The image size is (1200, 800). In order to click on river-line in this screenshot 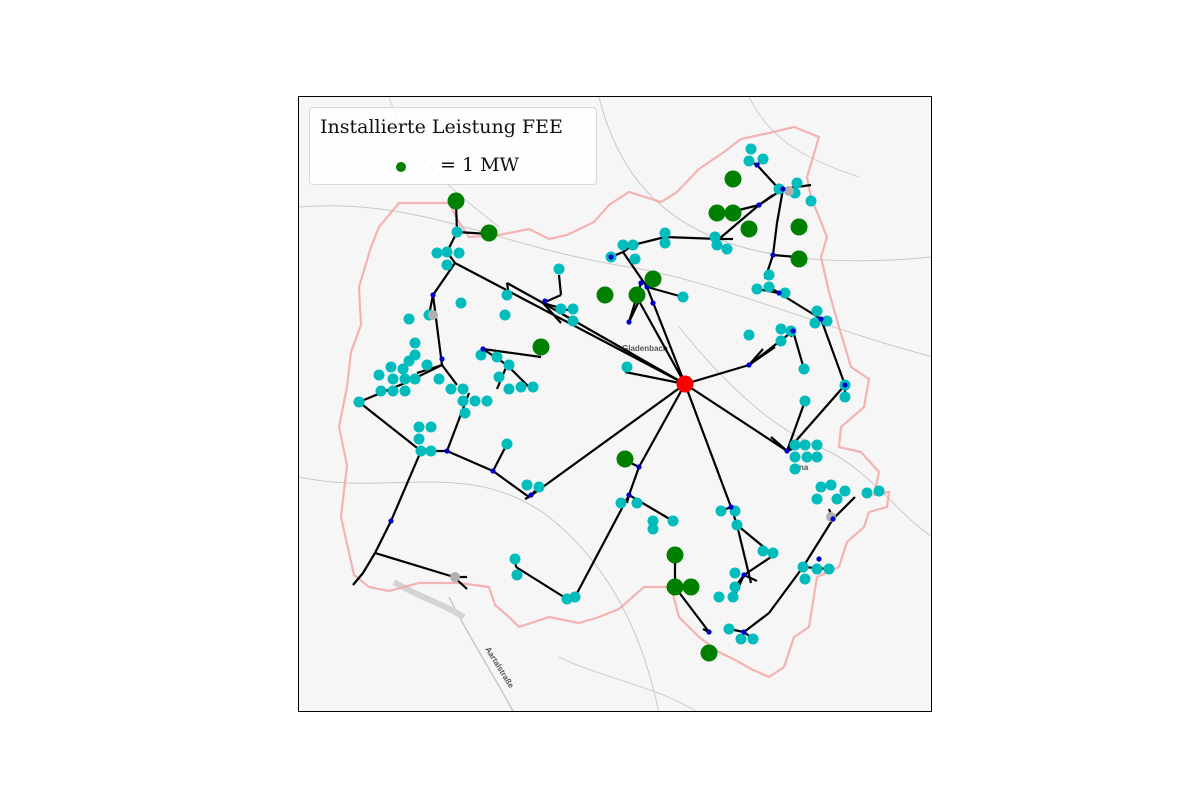, I will do `click(429, 599)`.